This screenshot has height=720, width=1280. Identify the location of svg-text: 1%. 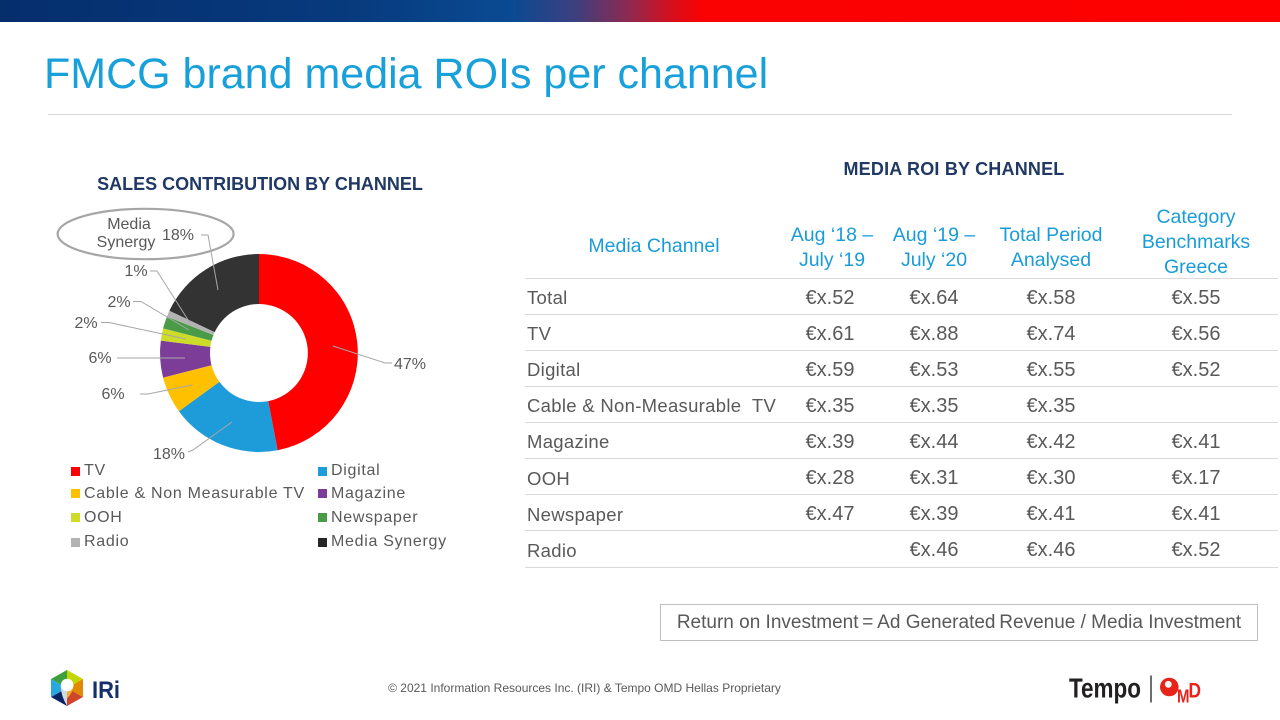
(135, 271).